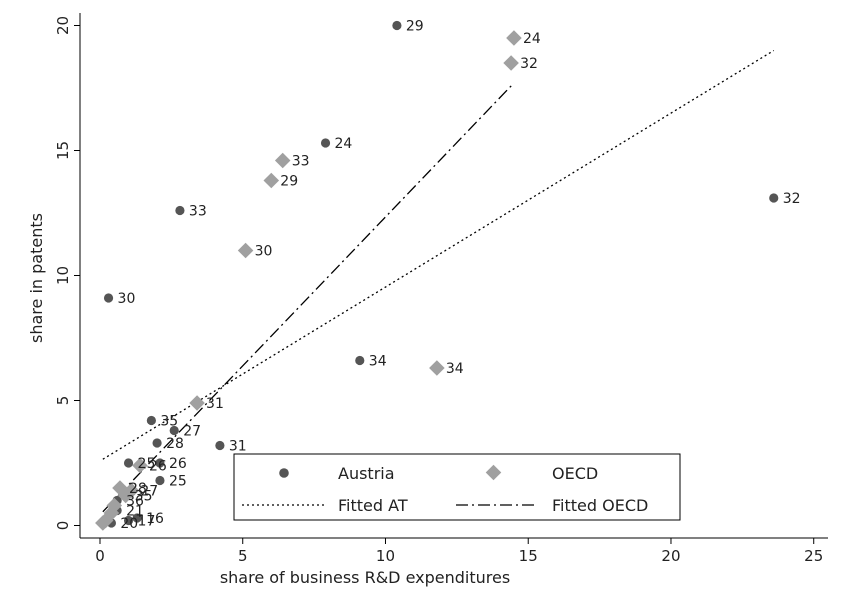 This screenshot has height=615, width=848. Describe the element at coordinates (670, 556) in the screenshot. I see `x-tick-label: 20` at that location.